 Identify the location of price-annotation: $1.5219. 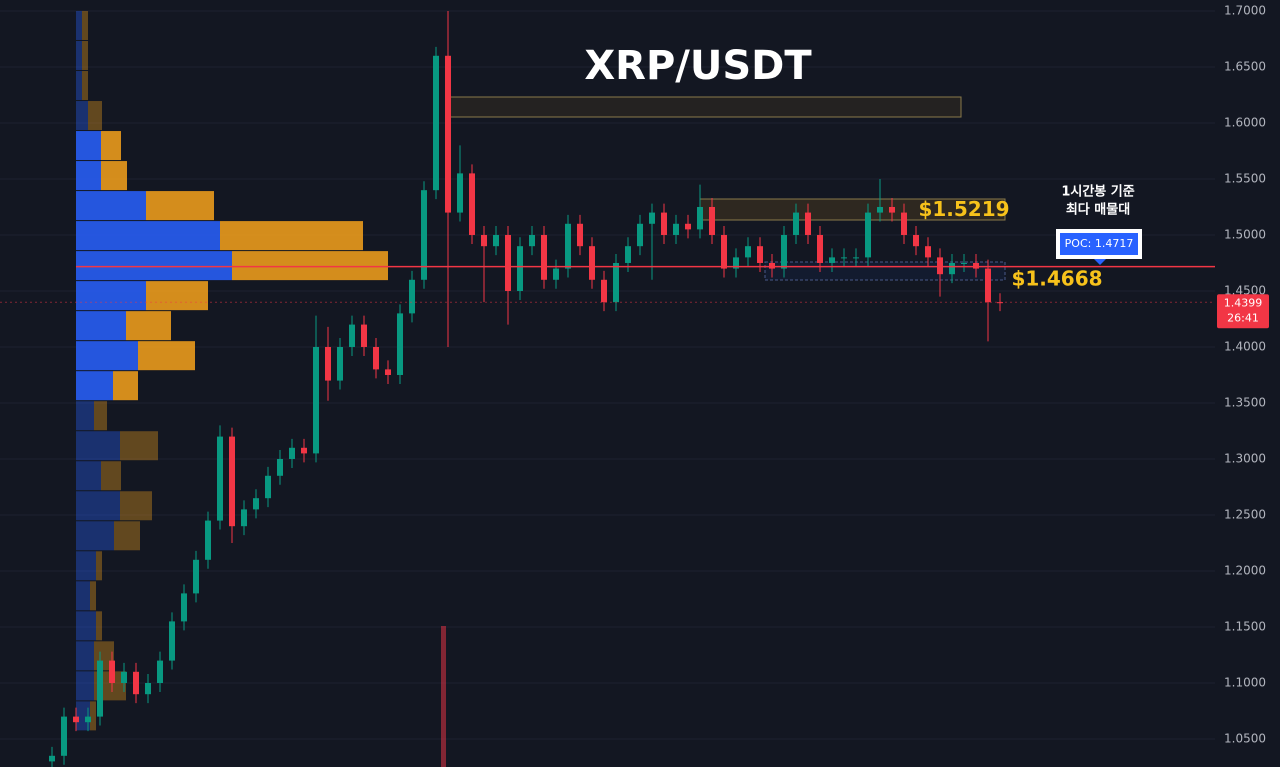
(963, 209).